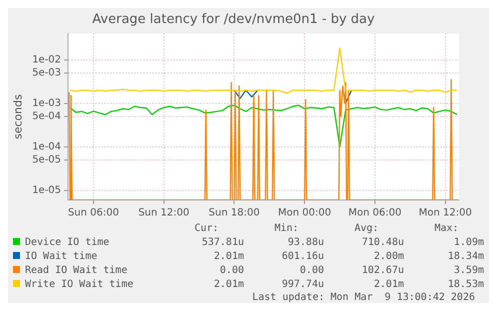  Describe the element at coordinates (305, 213) in the screenshot. I see `x-tick-label: Mon 00:00` at that location.